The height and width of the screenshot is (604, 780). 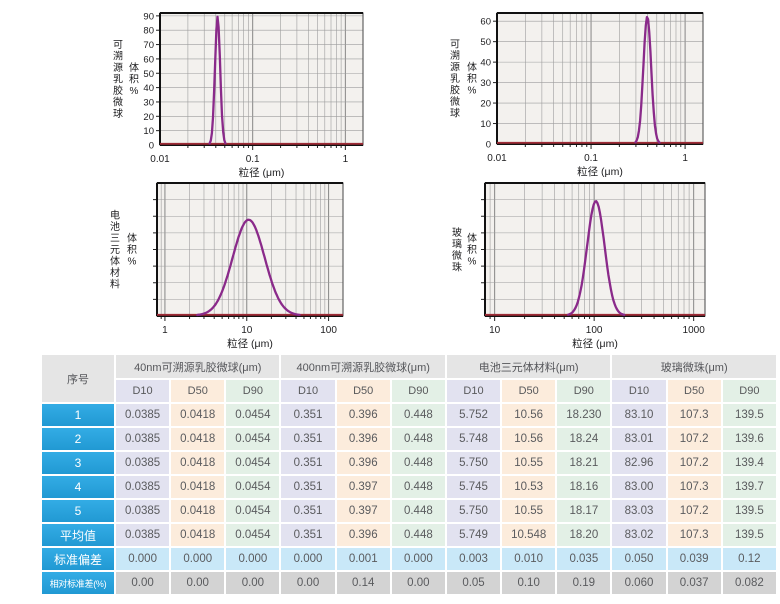 I want to click on x-tick-label: 1, so click(x=346, y=159).